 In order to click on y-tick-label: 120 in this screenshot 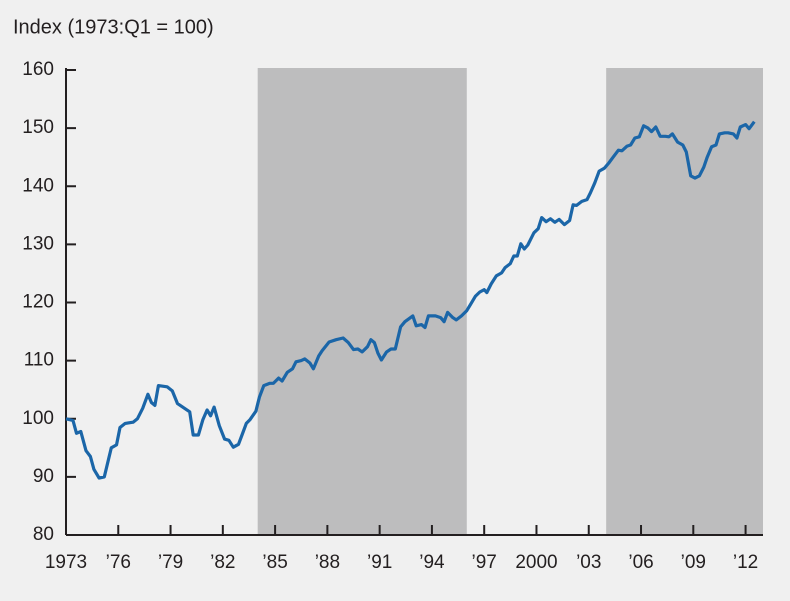, I will do `click(38, 302)`.